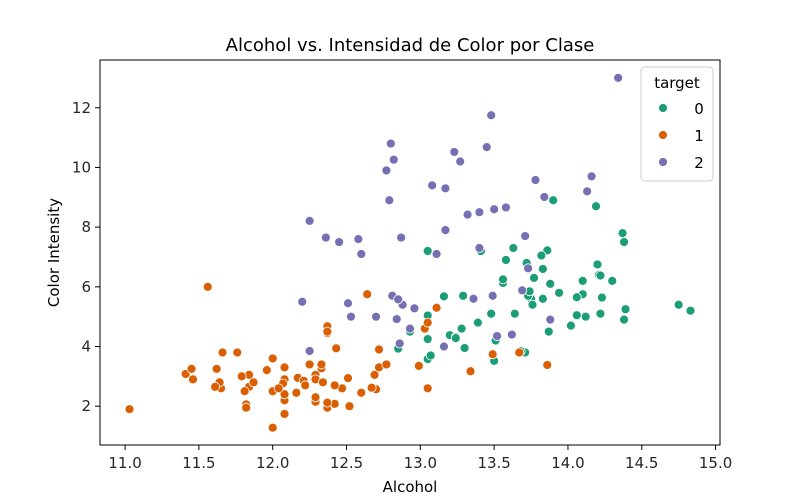 The height and width of the screenshot is (500, 800). What do you see at coordinates (86, 287) in the screenshot?
I see `y-tick-label: 6` at bounding box center [86, 287].